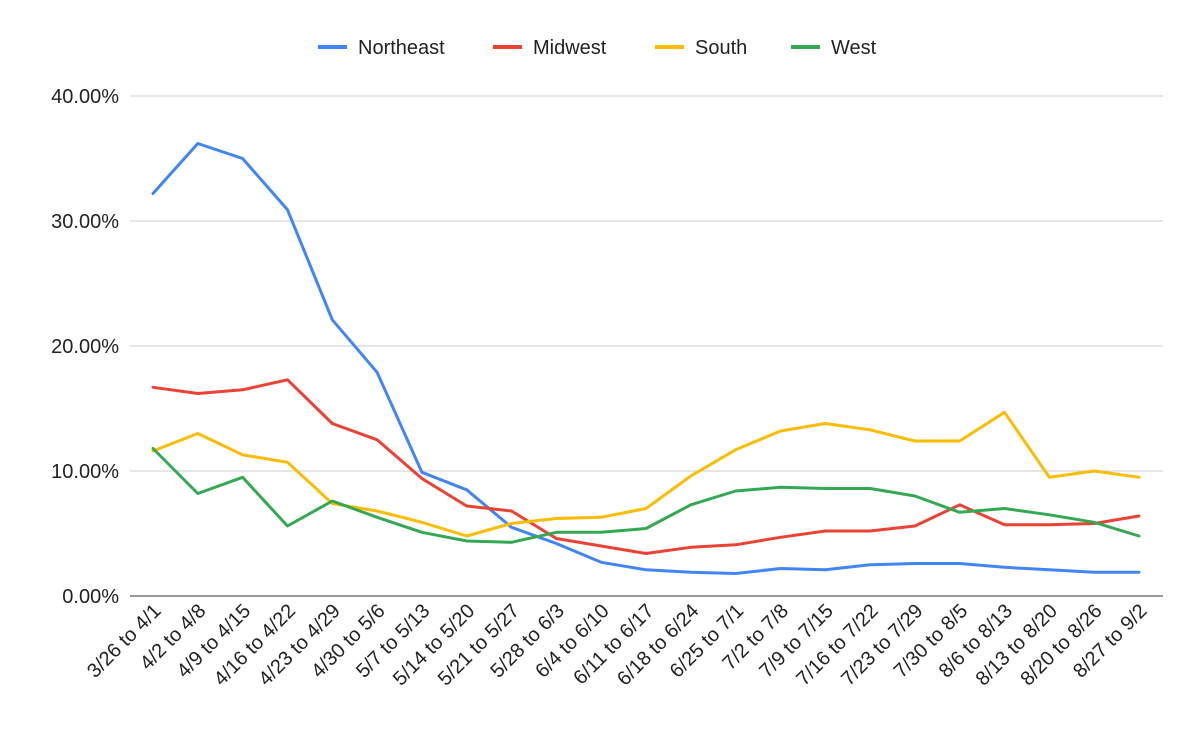 The image size is (1200, 742). I want to click on y-tick-label: 30.00%, so click(85, 222).